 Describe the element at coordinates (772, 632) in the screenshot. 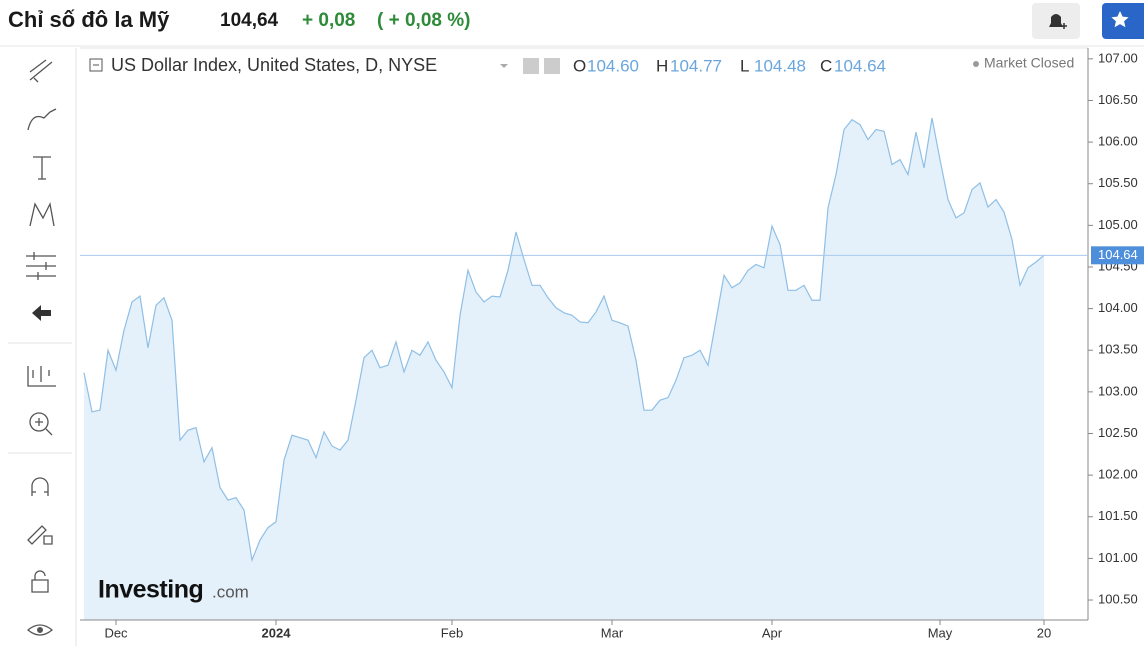

I see `x-tick-label: Apr` at that location.